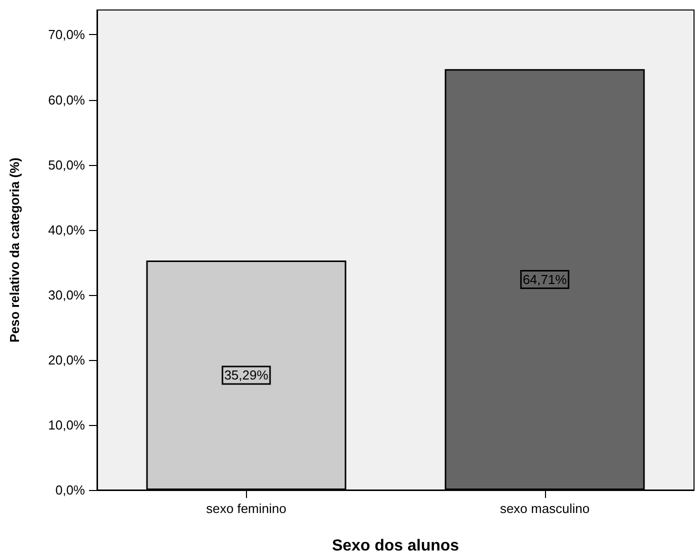 This screenshot has height=560, width=695. I want to click on y-tick-label: 10,0%, so click(67, 424).